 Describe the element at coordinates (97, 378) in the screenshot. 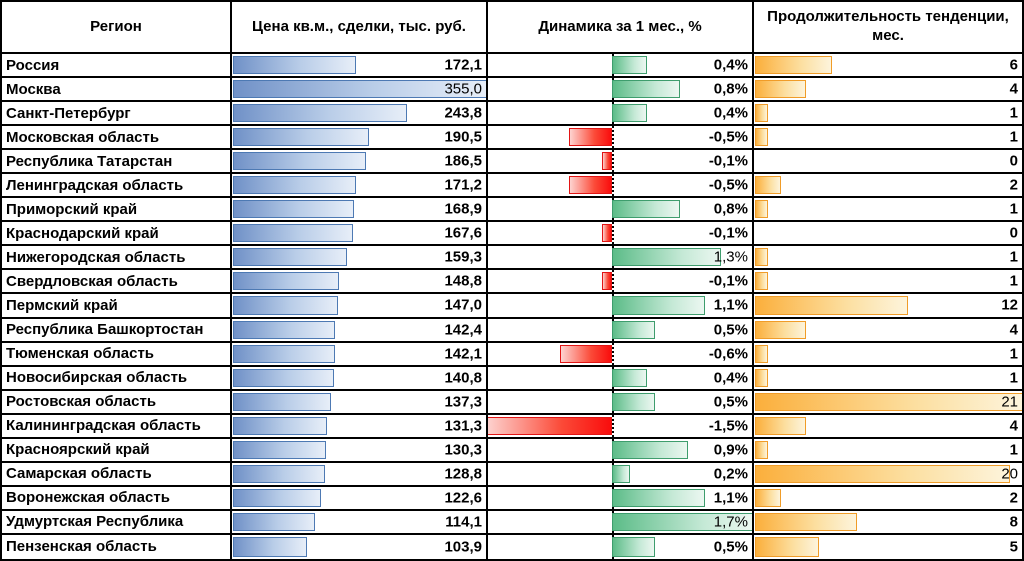

I see `region-name: Новосибирская область` at that location.